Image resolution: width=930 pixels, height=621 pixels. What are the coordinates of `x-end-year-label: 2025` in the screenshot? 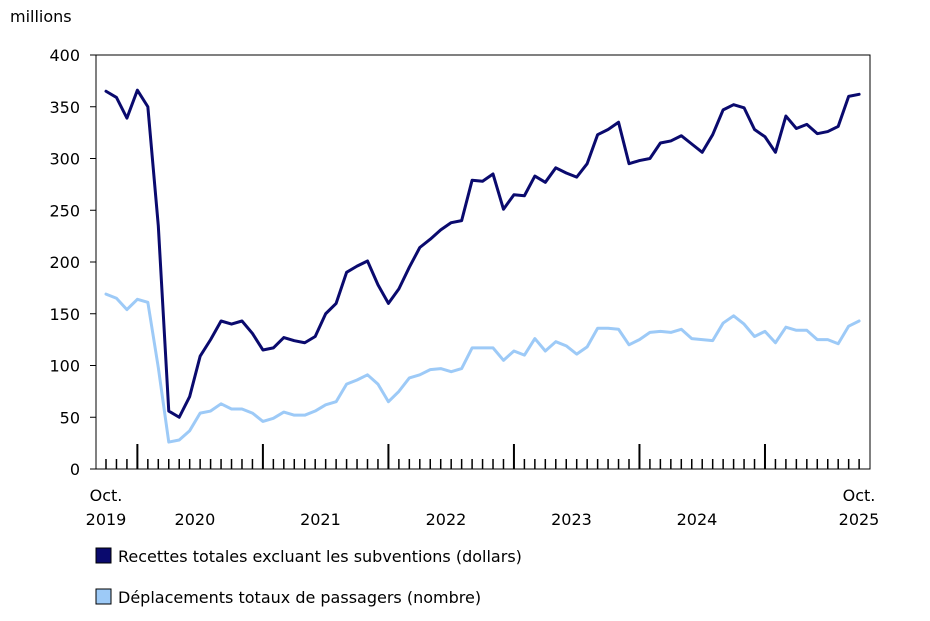 It's located at (859, 519).